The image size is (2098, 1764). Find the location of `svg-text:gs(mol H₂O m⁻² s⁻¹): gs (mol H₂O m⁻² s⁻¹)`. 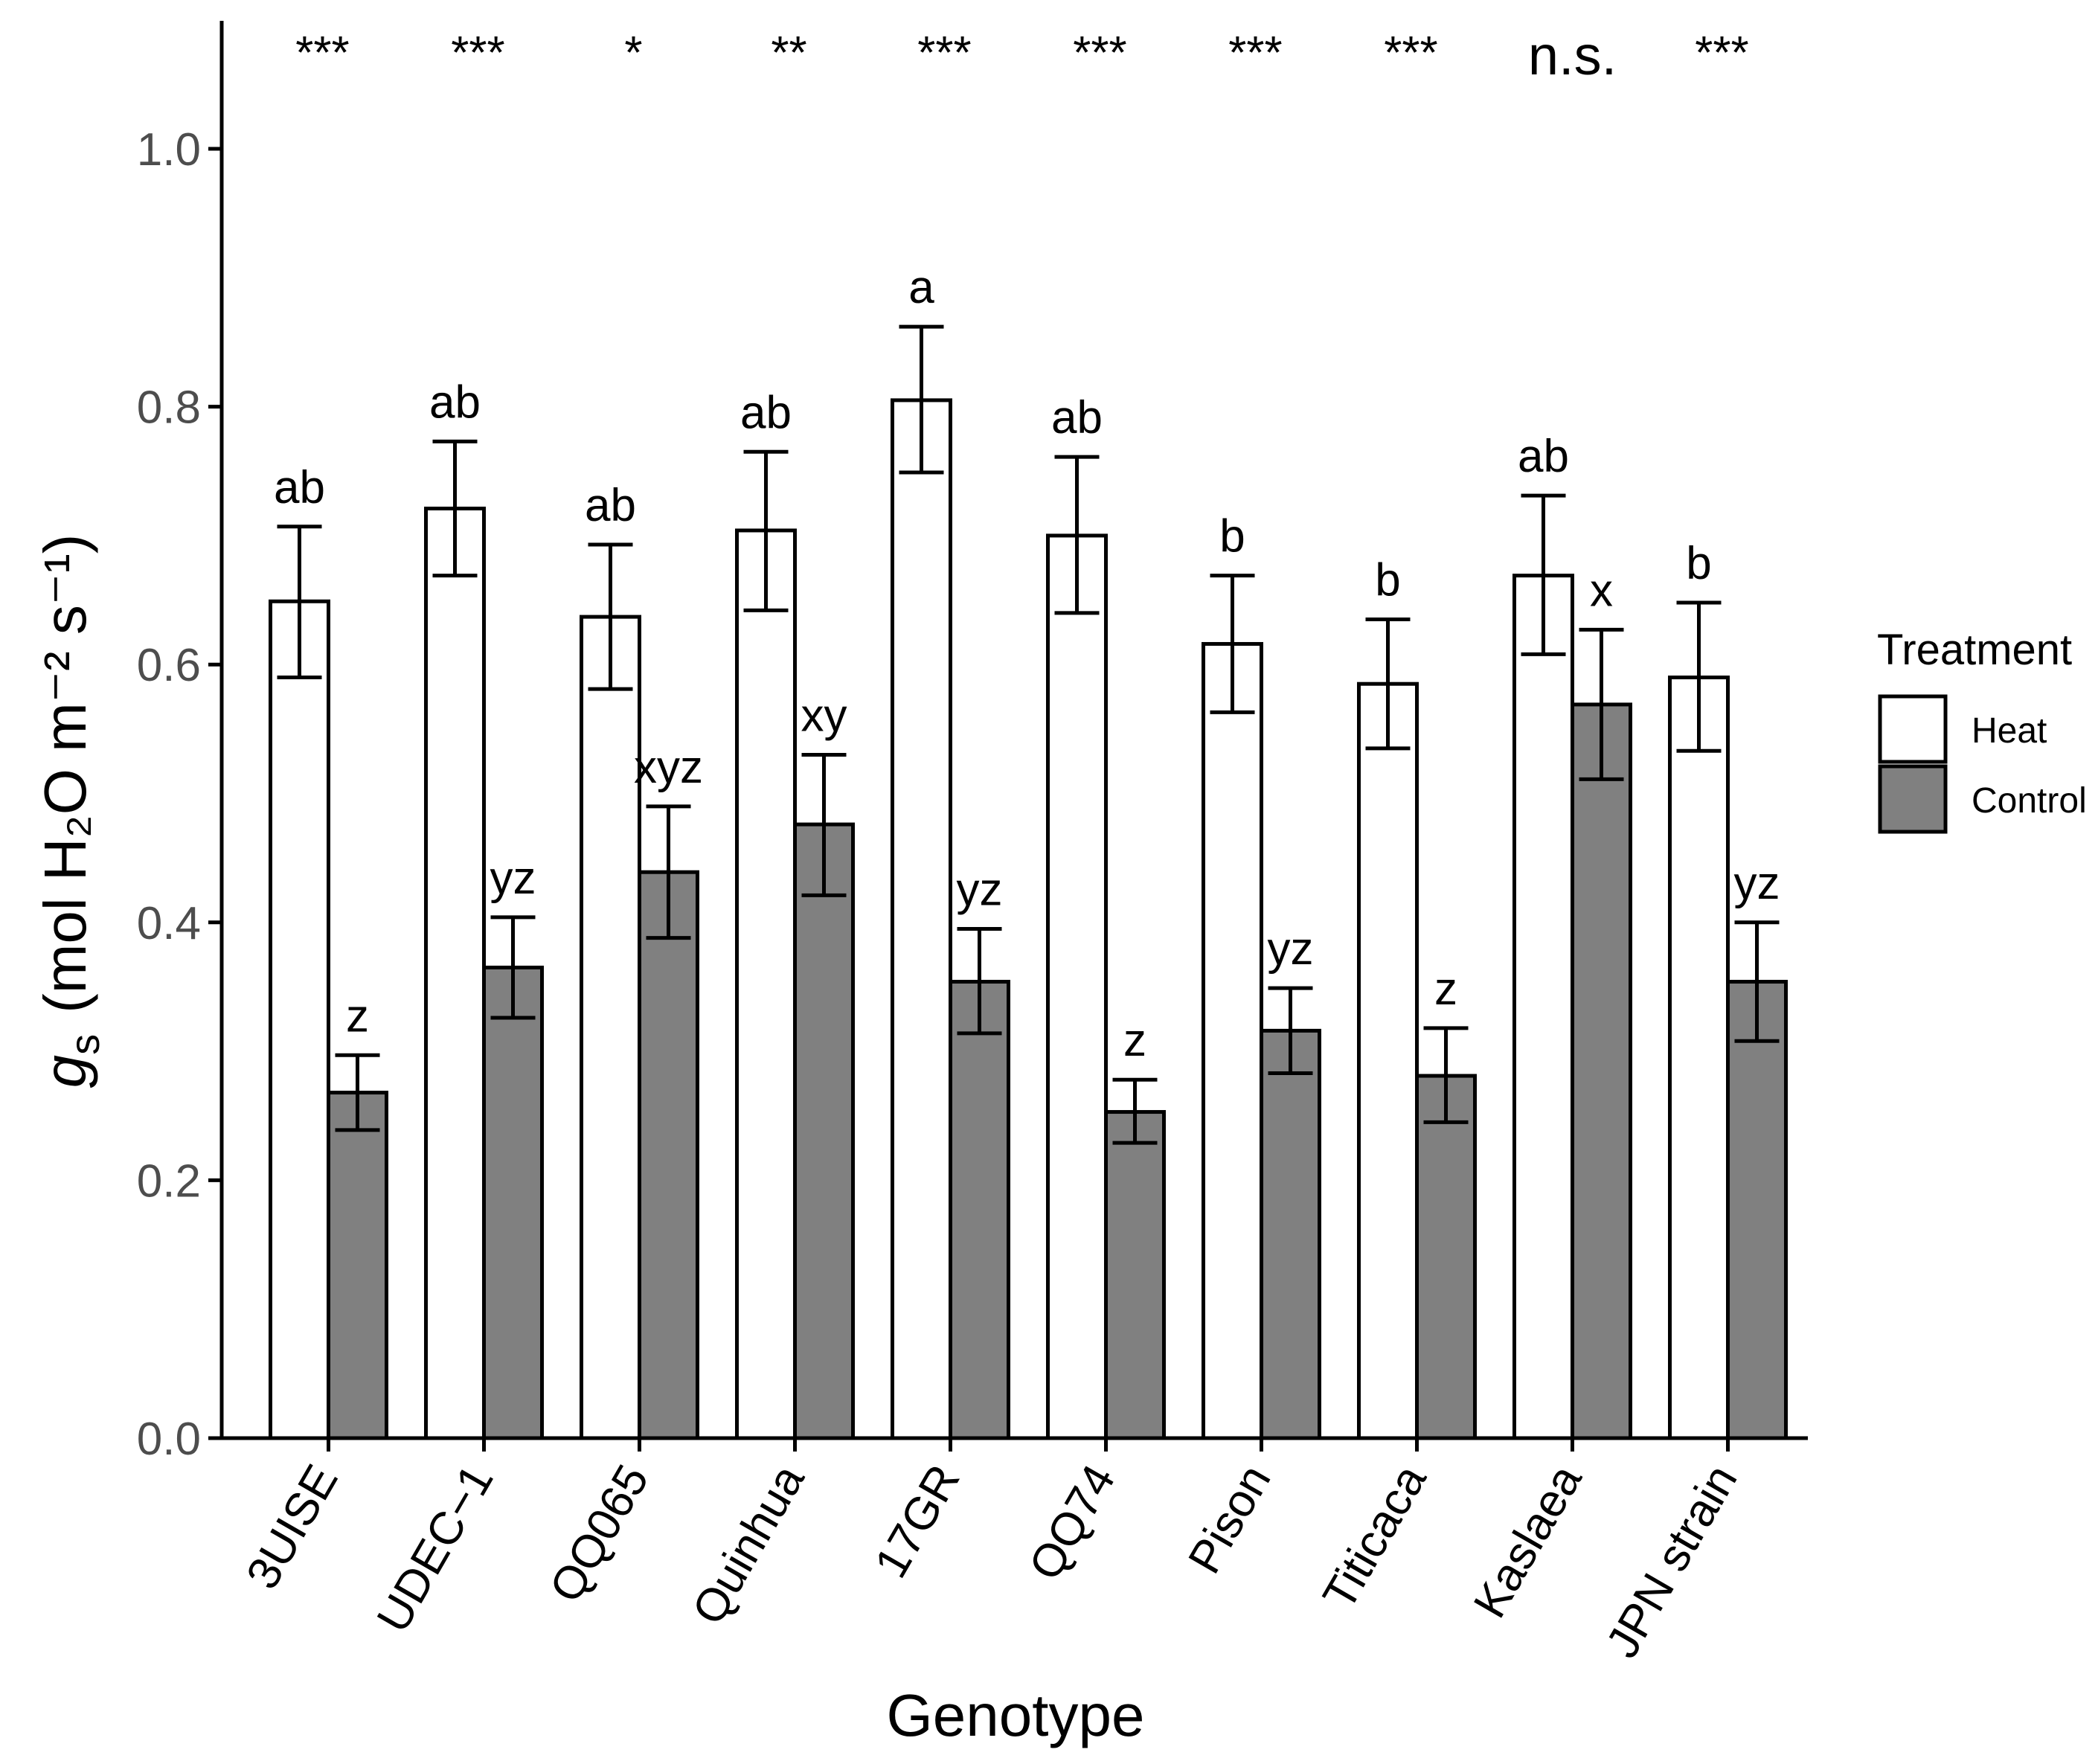

svg-text:gs(mol H₂O m⁻² s⁻¹): gs (mol H₂O m⁻² s⁻¹) is located at coordinates (70, 811).